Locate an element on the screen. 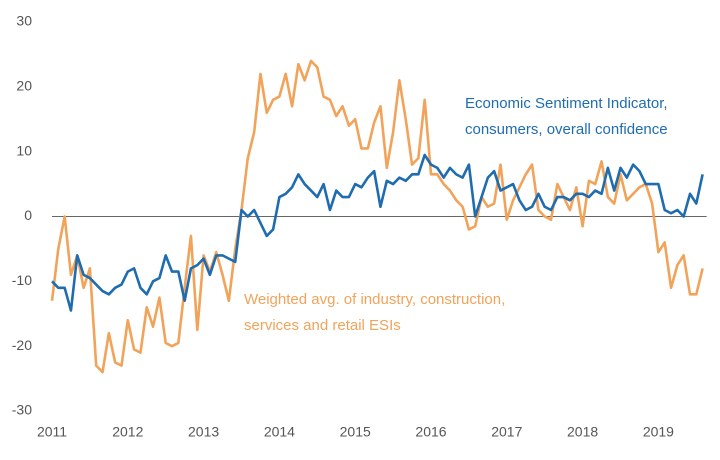 The height and width of the screenshot is (460, 720). annotation: Weighted avg. of industry, construction, is located at coordinates (374, 299).